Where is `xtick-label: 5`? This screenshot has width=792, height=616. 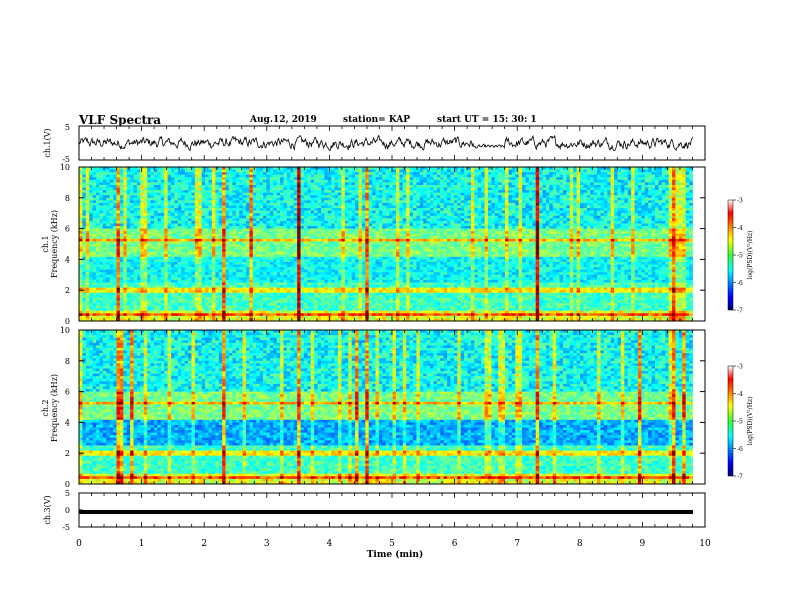
xtick-label: 5 is located at coordinates (392, 544).